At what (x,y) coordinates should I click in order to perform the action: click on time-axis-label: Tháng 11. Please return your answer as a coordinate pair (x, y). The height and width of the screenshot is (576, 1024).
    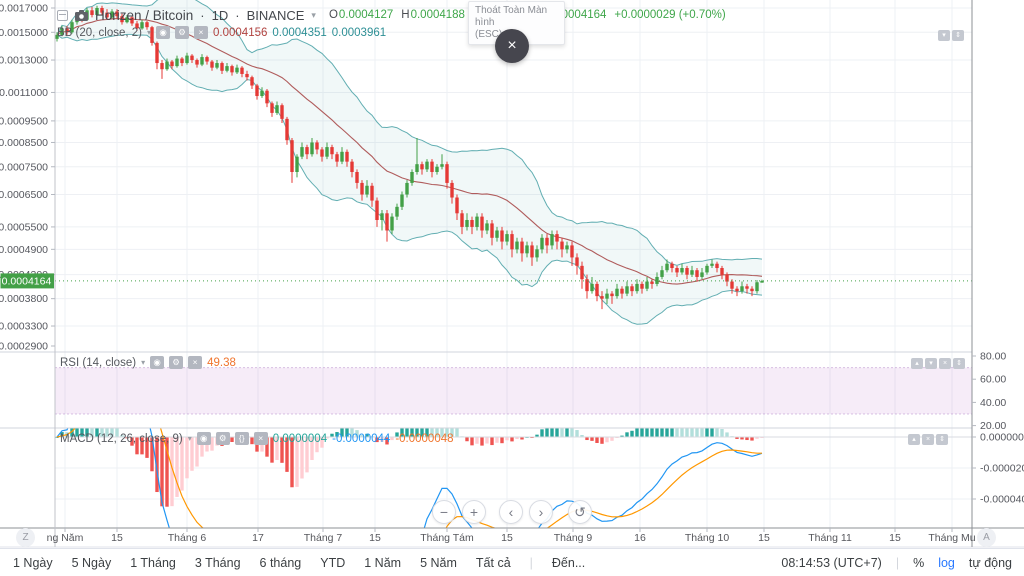
    Looking at the image, I should click on (830, 538).